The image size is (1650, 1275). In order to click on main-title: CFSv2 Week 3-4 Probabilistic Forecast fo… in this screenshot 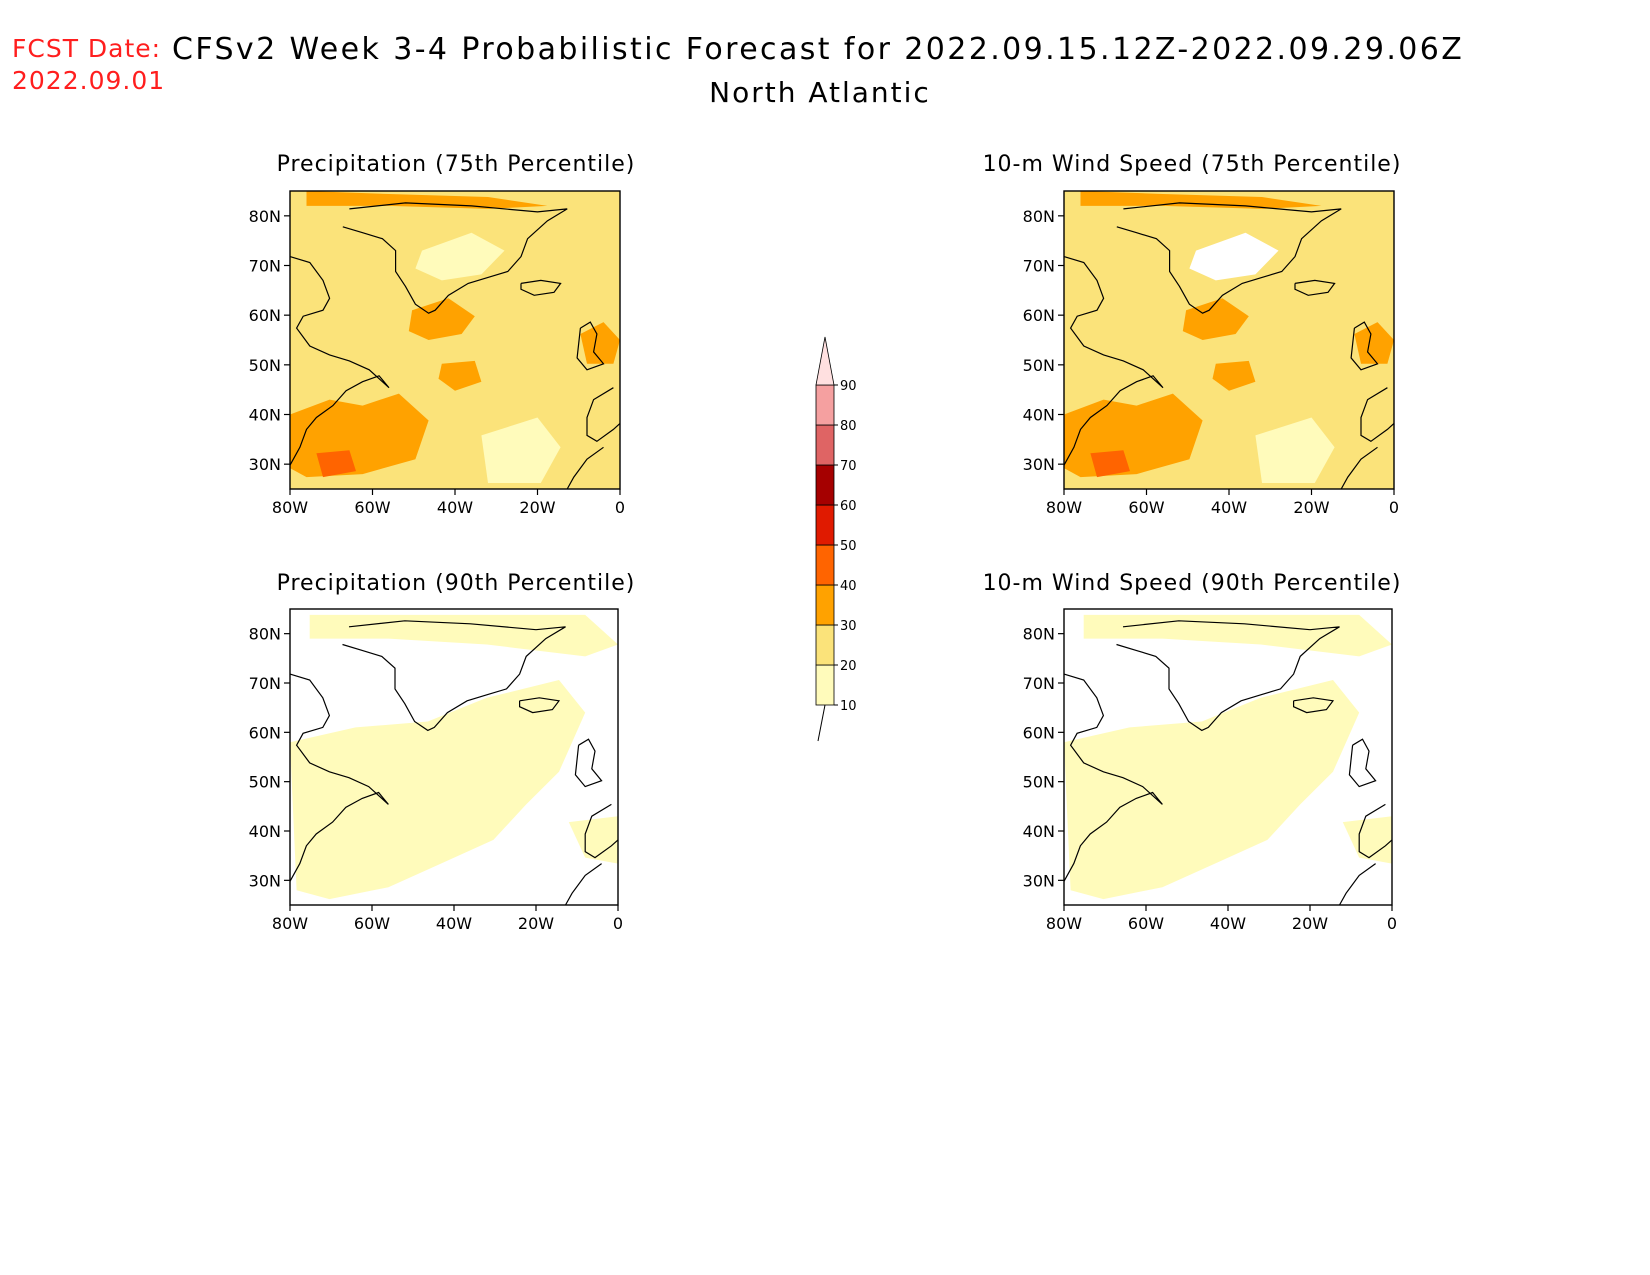, I will do `click(818, 49)`.